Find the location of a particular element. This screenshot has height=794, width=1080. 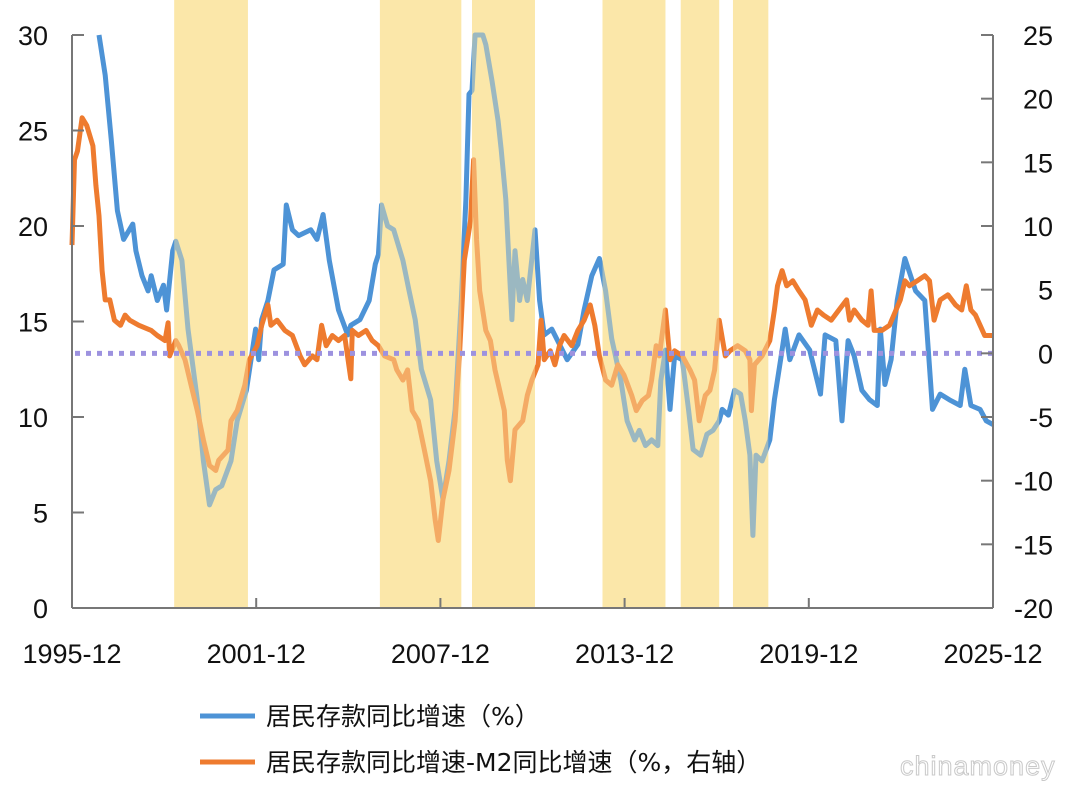

right-tick-label: -15 is located at coordinates (1033, 545).